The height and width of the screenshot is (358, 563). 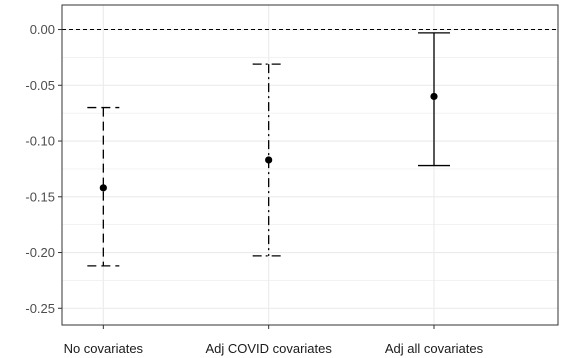 I want to click on x-tick-label: Adj all covariates, so click(x=434, y=348).